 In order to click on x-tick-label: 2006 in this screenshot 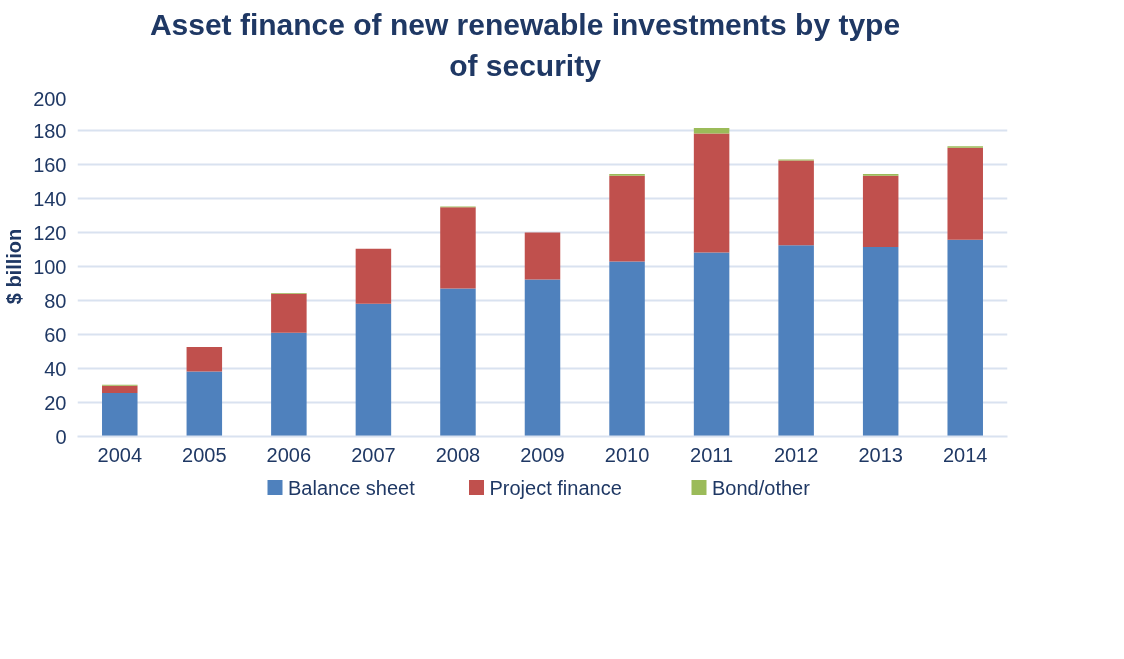, I will do `click(289, 454)`.